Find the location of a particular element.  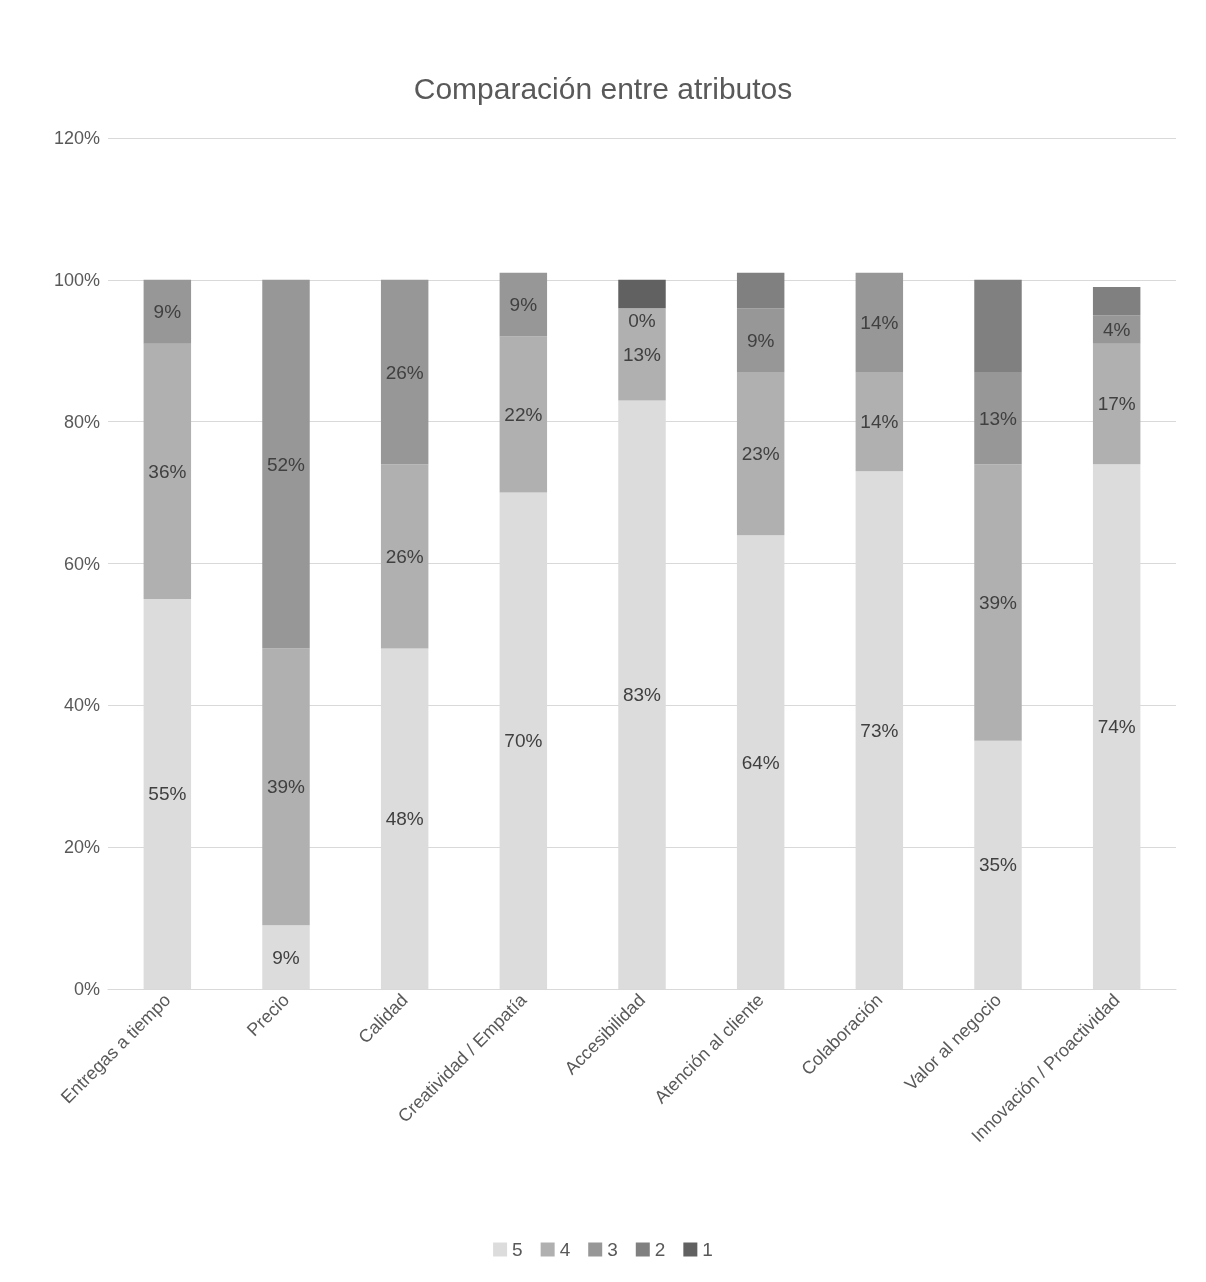

data-label: 83% is located at coordinates (642, 695).